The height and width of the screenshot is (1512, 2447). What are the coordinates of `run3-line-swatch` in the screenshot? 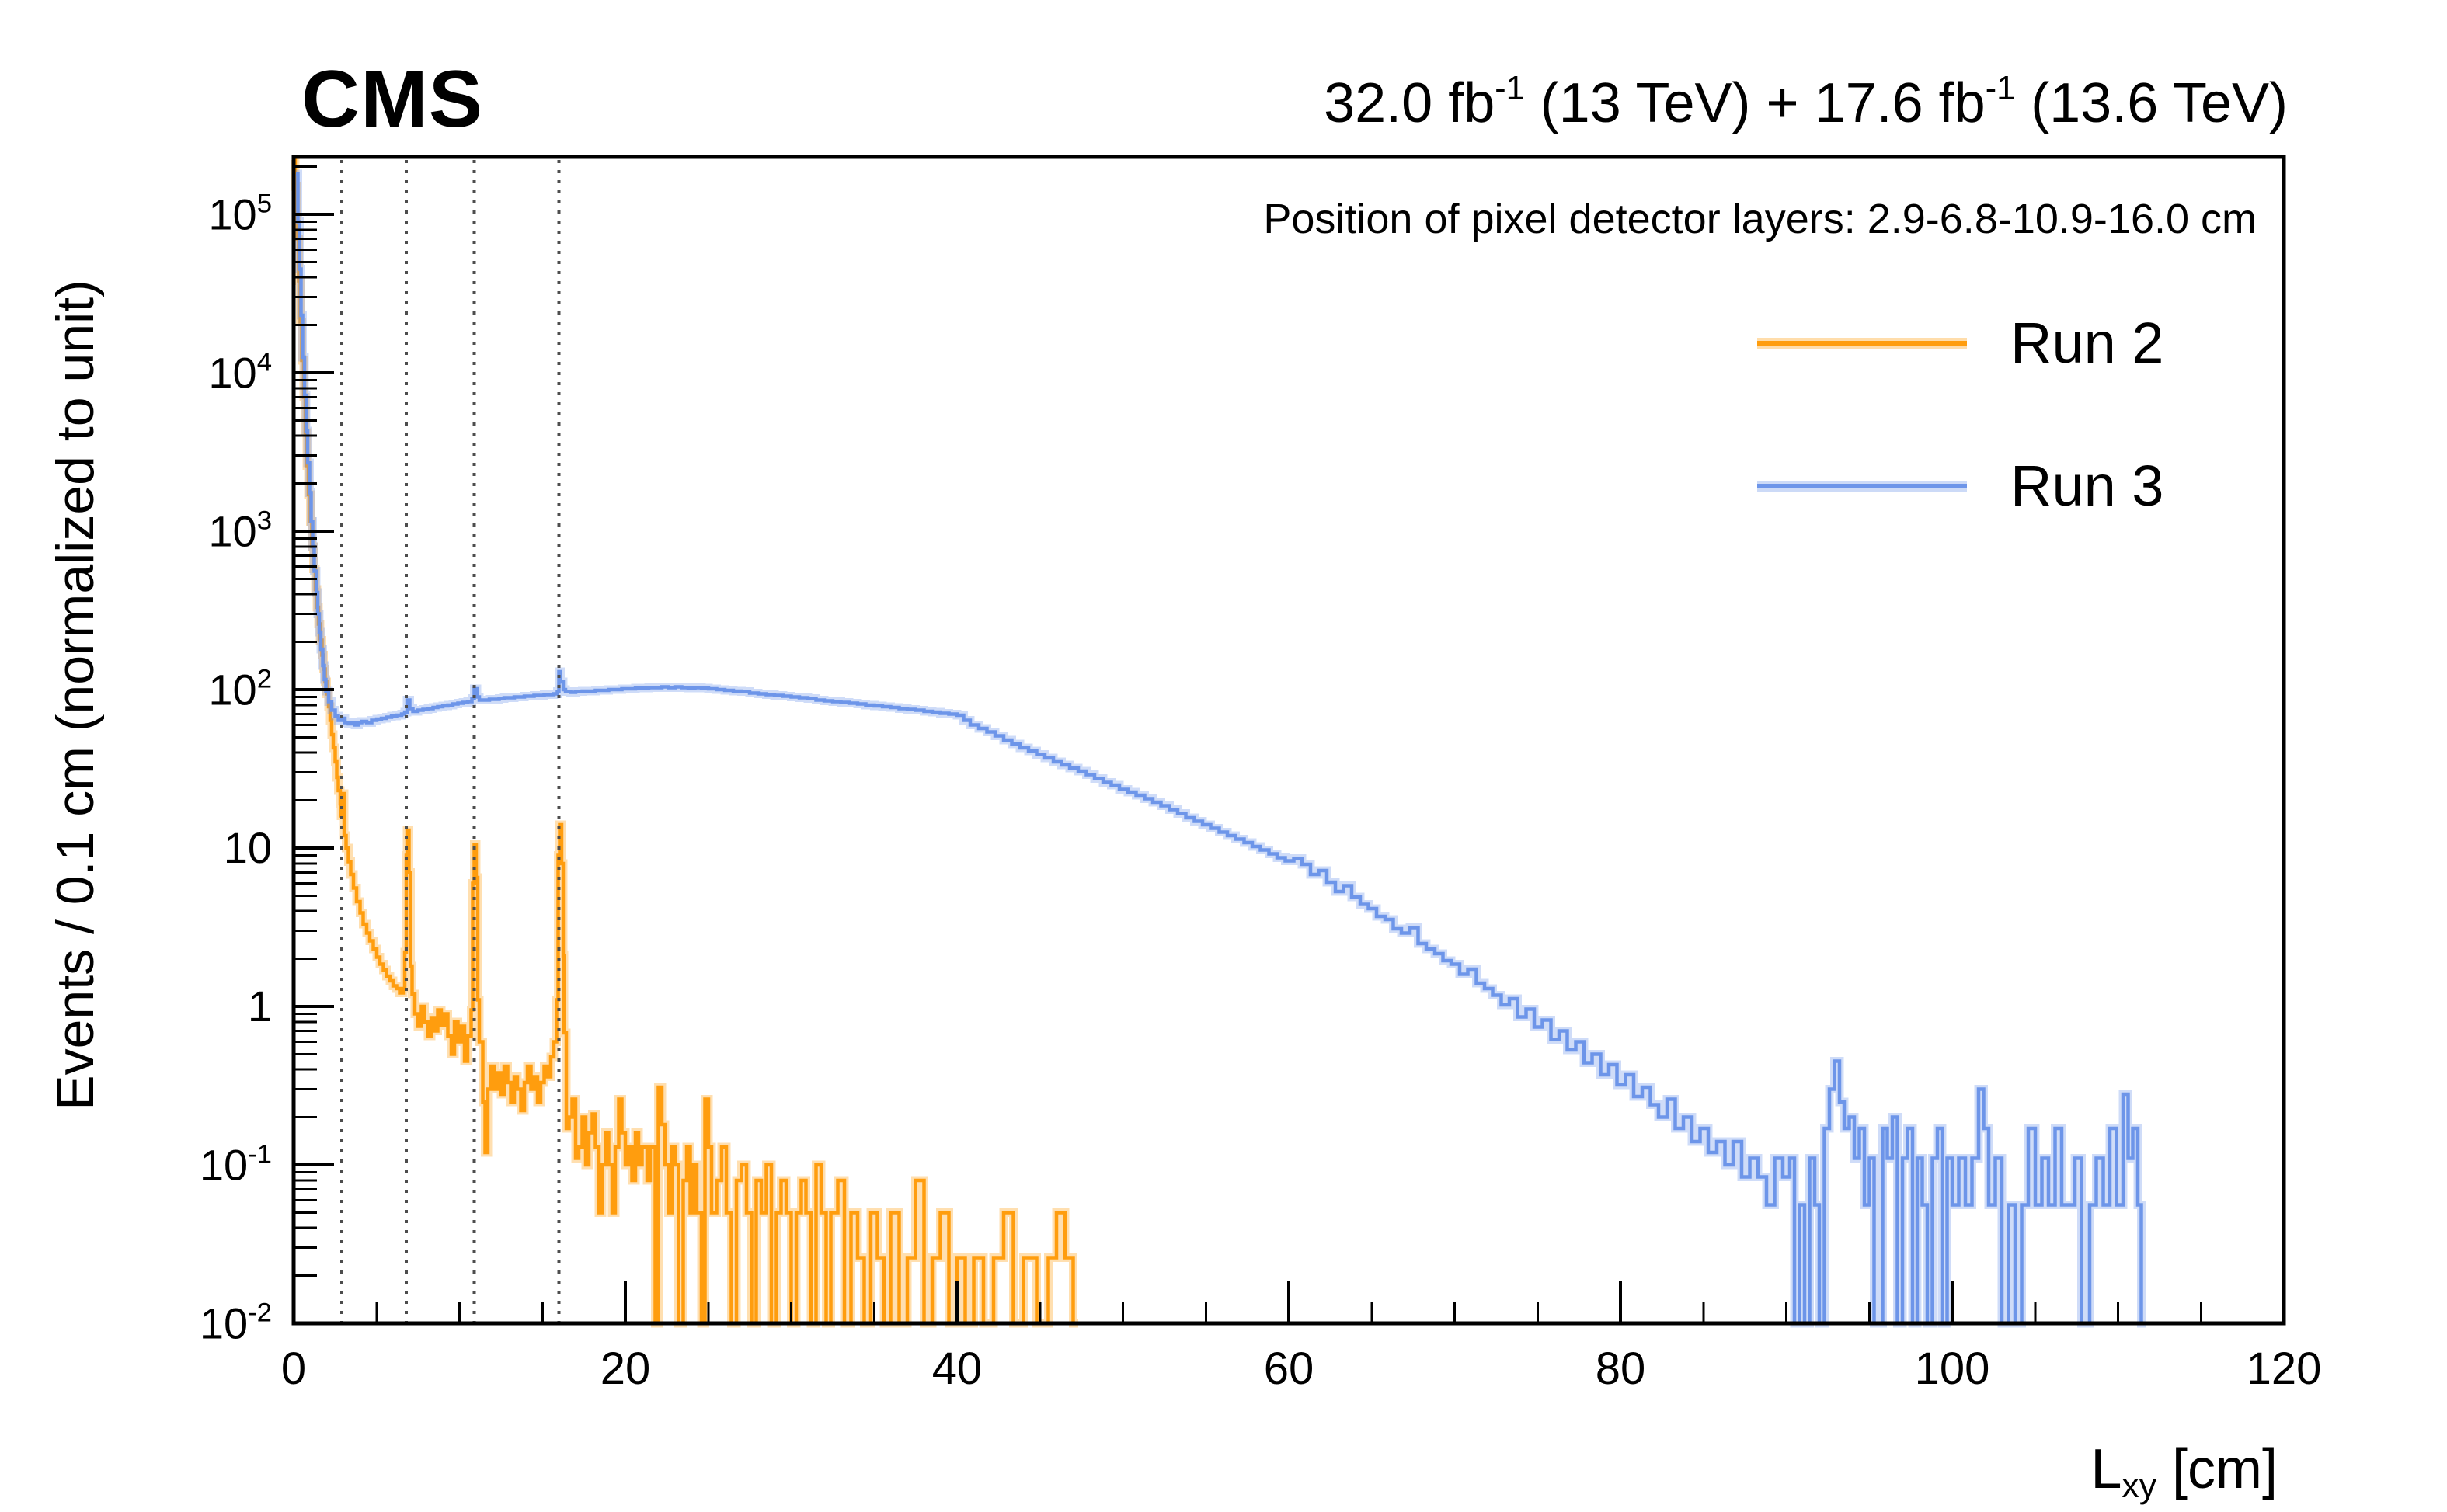 It's located at (1862, 486).